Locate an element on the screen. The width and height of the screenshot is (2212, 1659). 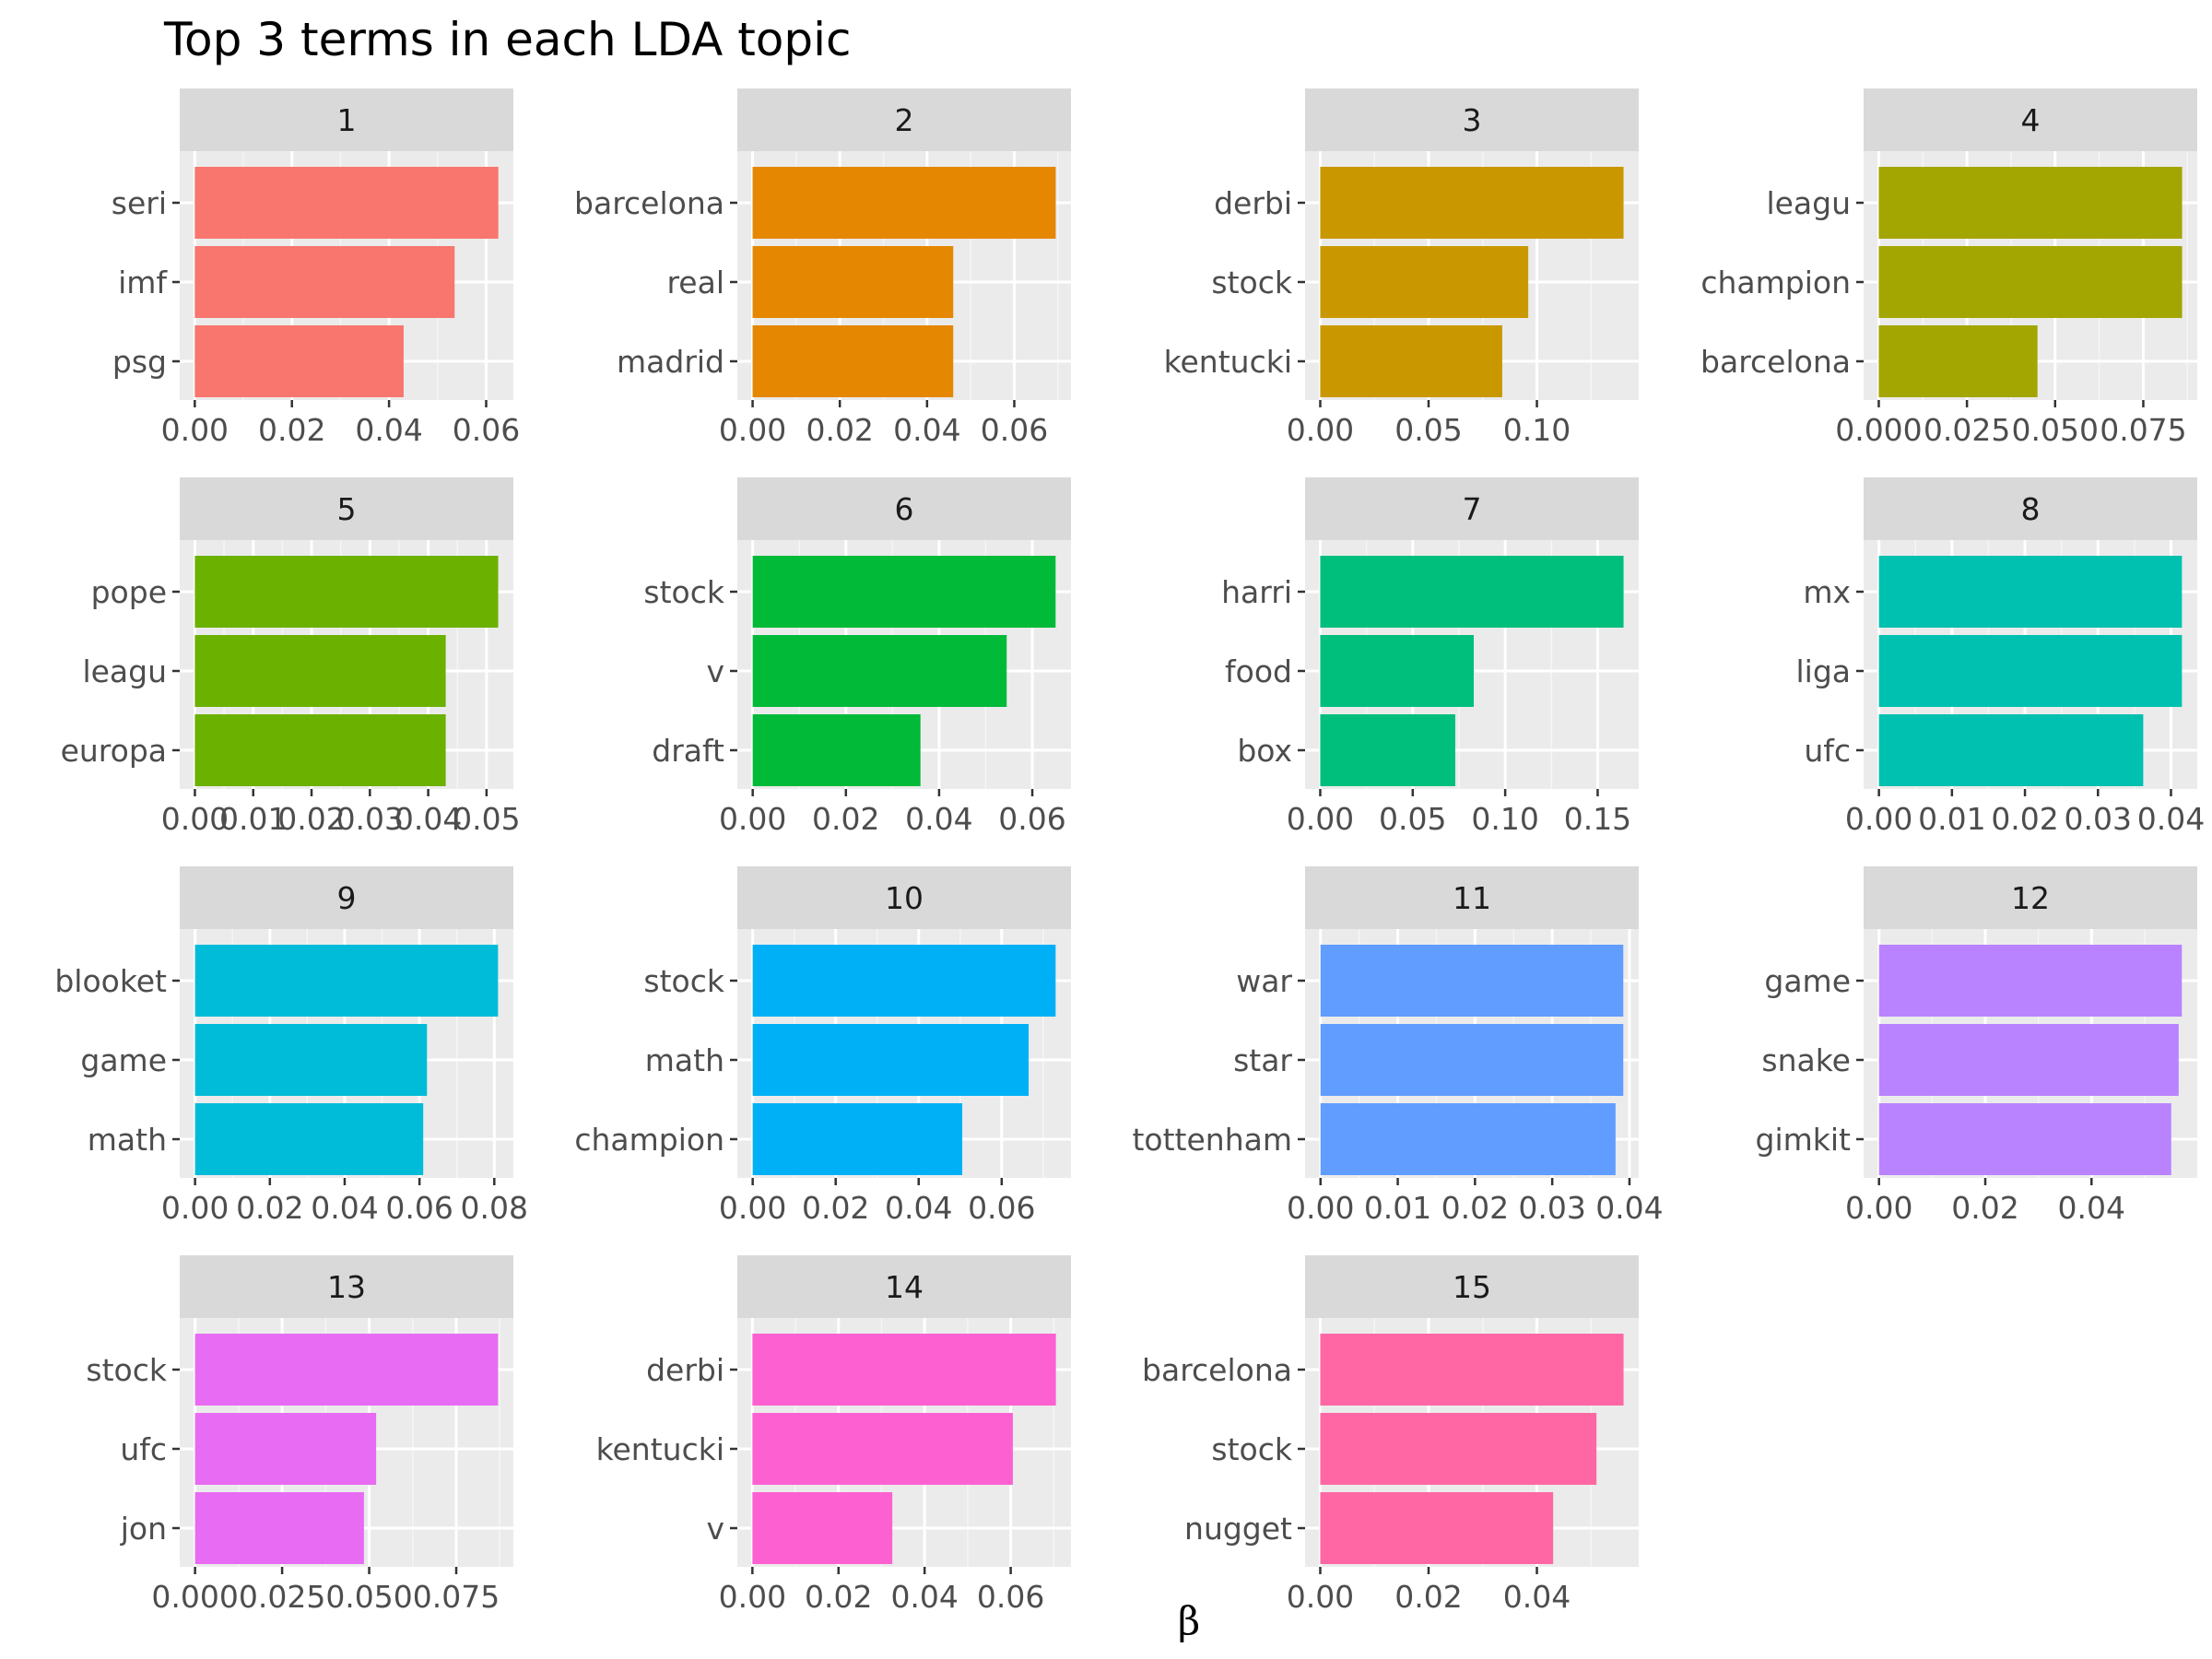
bar-snake is located at coordinates (2028, 1060).